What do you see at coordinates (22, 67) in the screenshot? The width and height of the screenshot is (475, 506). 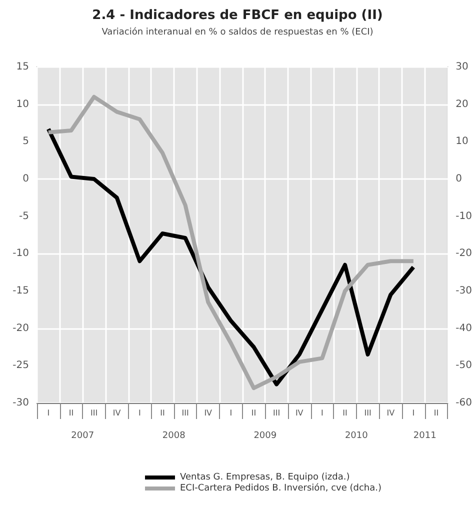 I see `y-tick-label: 15` at bounding box center [22, 67].